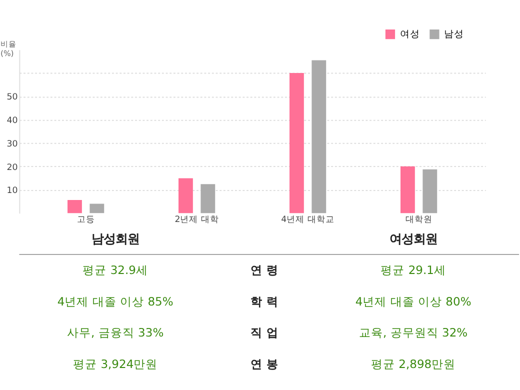 This screenshot has height=390, width=520. Describe the element at coordinates (413, 238) in the screenshot. I see `text: 여성회원` at that location.